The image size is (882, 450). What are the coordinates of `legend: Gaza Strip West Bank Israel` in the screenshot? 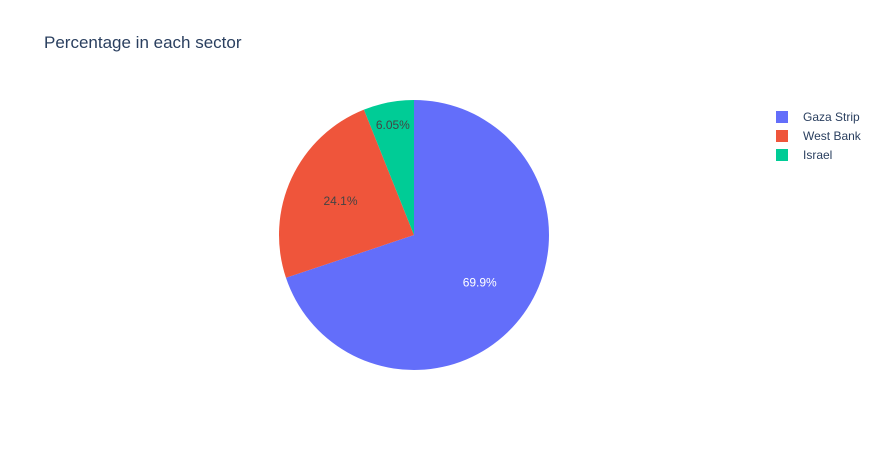 It's located at (818, 135).